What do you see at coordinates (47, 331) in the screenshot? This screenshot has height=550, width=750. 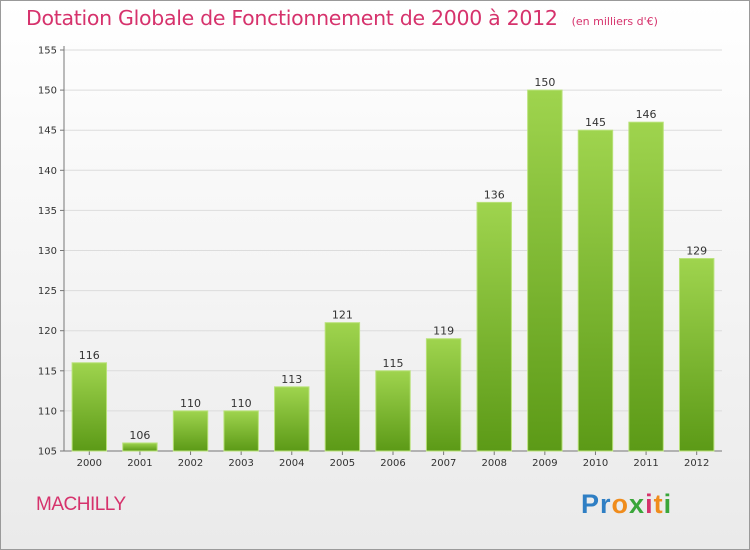 I see `y-tick-label: 120` at bounding box center [47, 331].